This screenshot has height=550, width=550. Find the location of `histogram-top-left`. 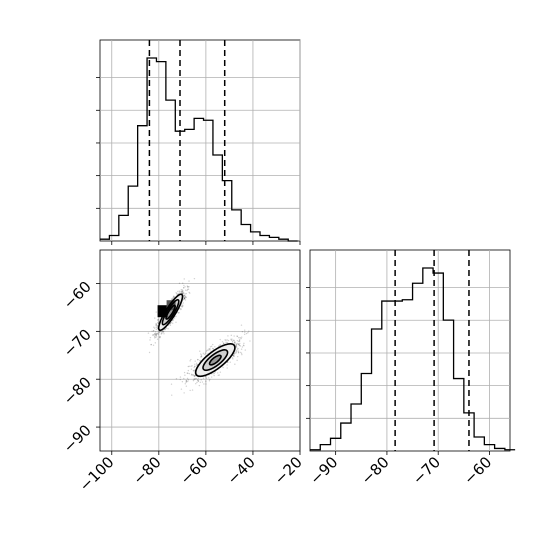

histogram-top-left is located at coordinates (199, 149).